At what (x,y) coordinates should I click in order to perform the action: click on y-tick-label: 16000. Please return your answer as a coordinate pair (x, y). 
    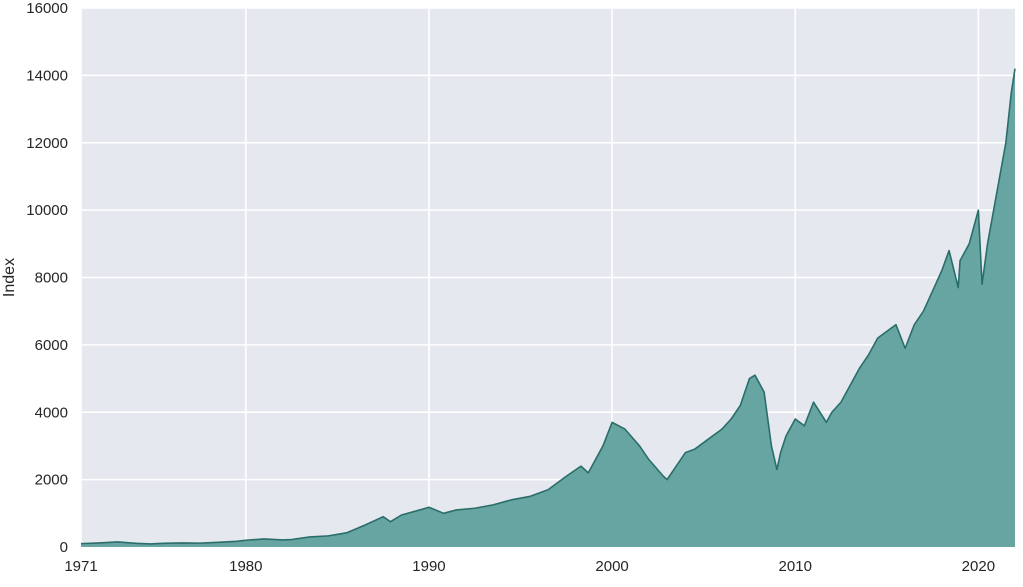
    Looking at the image, I should click on (47, 8).